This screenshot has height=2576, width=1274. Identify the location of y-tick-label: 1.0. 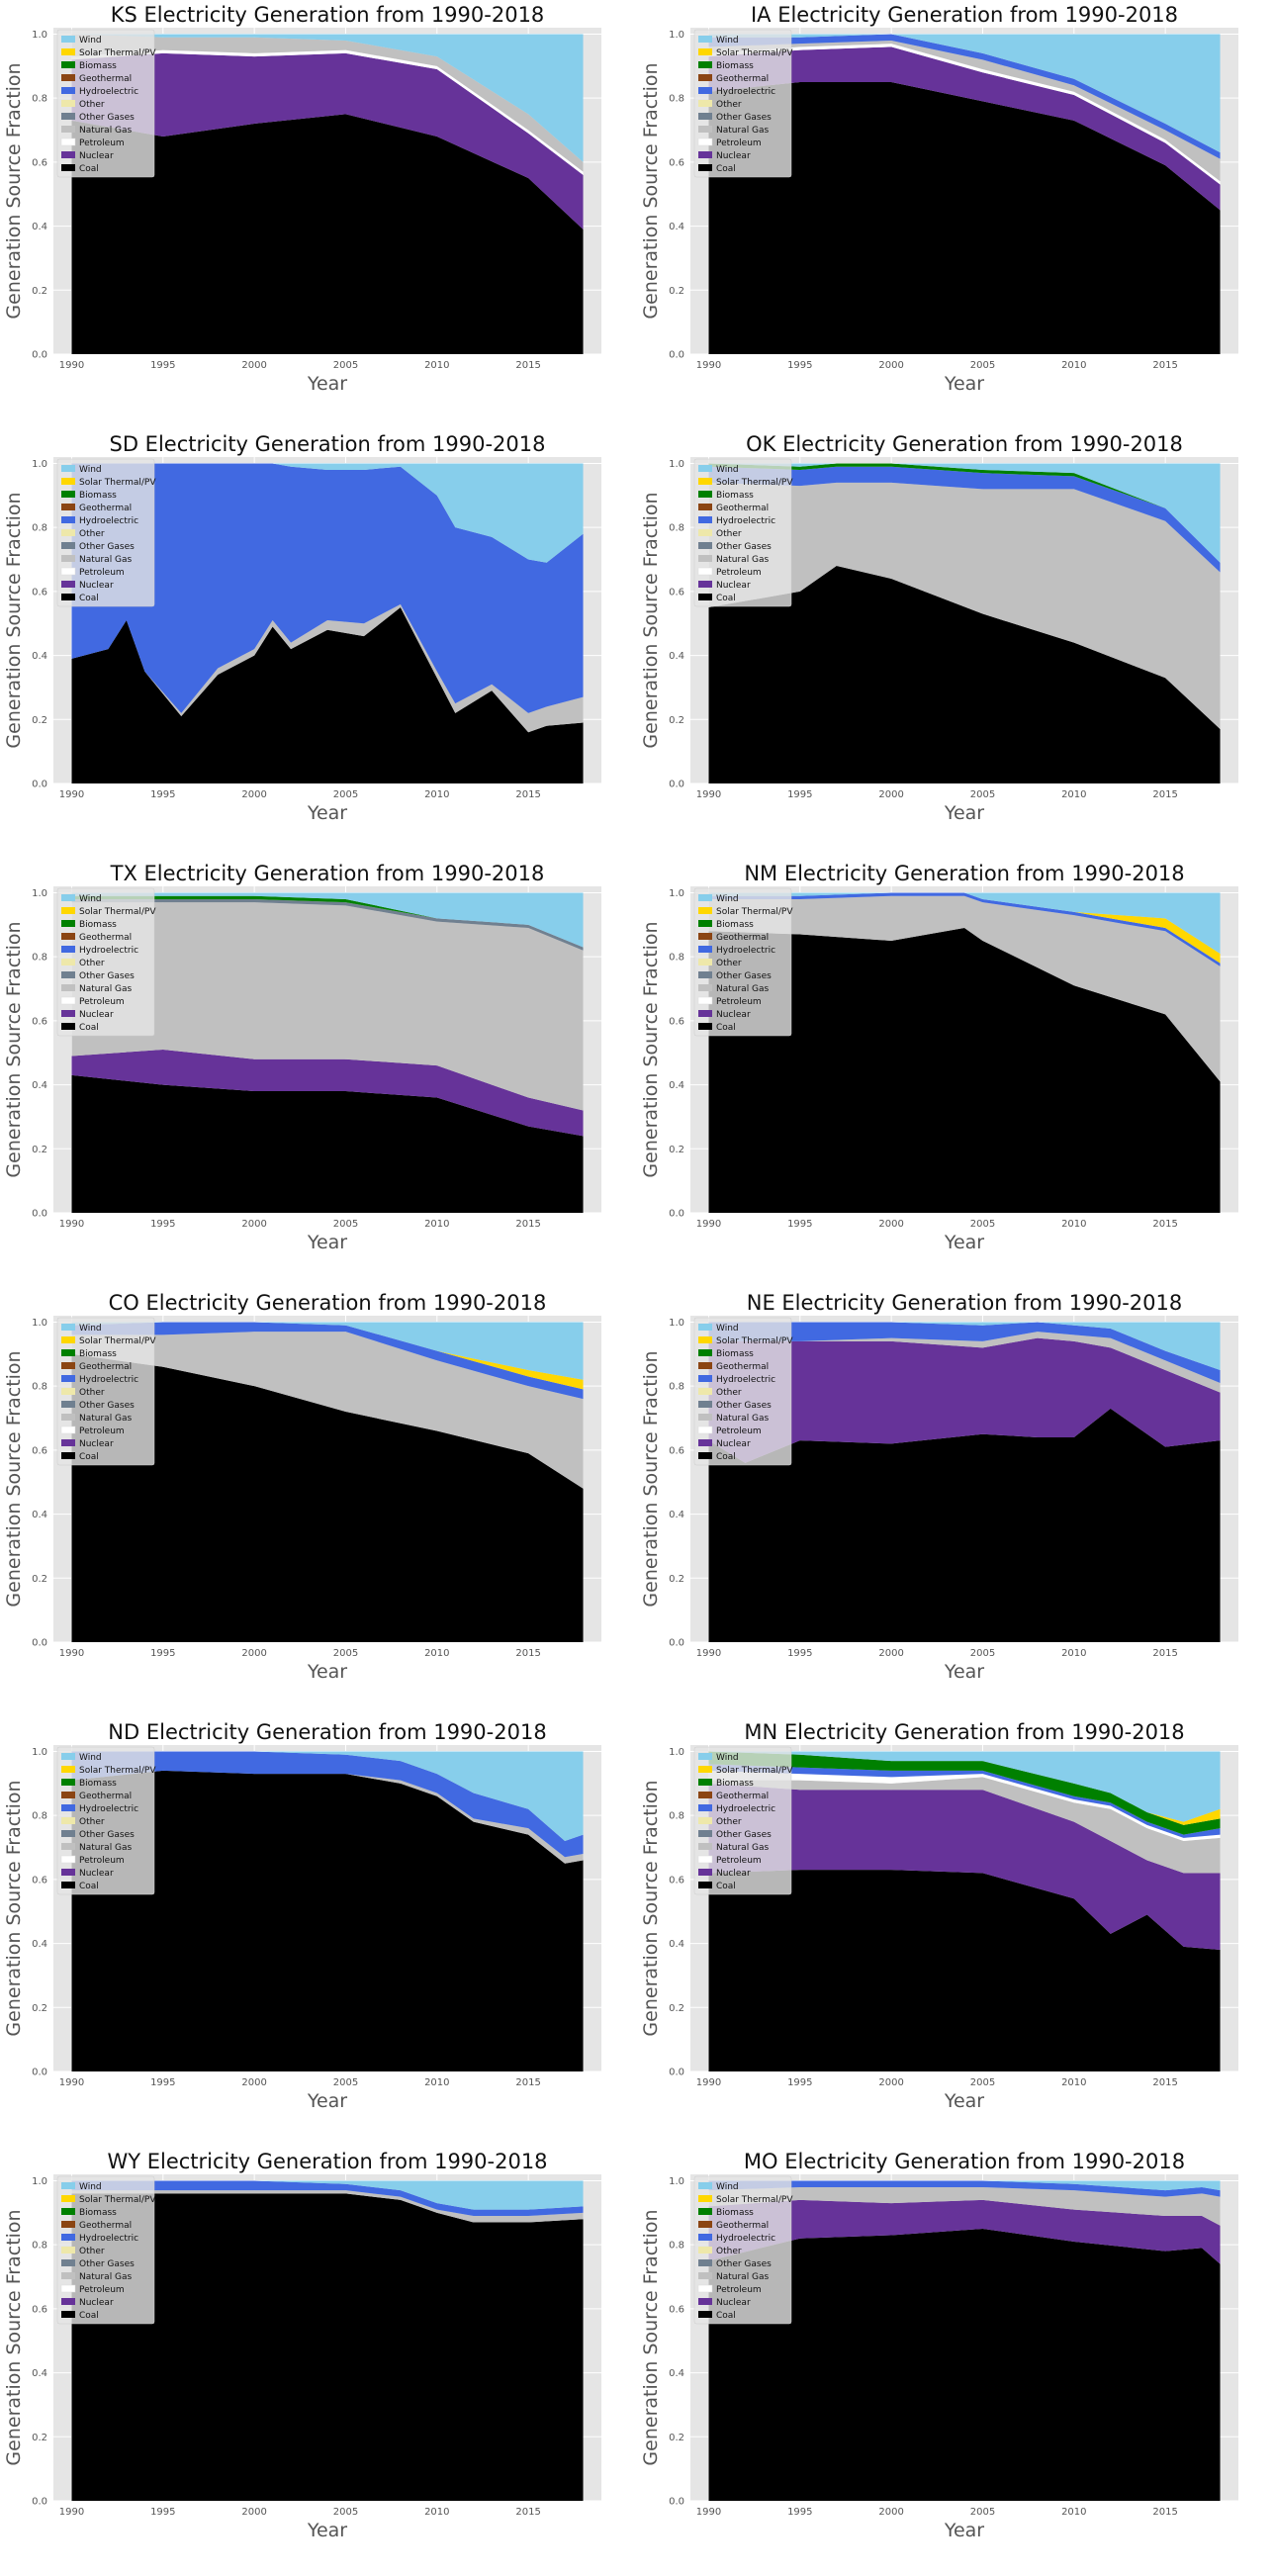
(39, 1323).